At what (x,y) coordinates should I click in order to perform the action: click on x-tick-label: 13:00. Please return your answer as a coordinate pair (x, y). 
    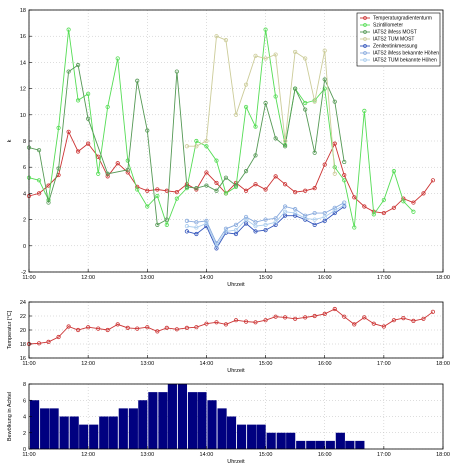
    Looking at the image, I should click on (147, 455).